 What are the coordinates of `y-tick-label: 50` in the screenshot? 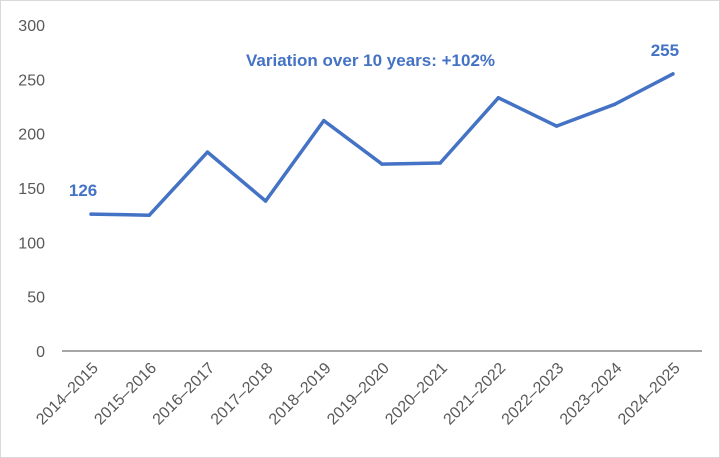 It's located at (36, 298).